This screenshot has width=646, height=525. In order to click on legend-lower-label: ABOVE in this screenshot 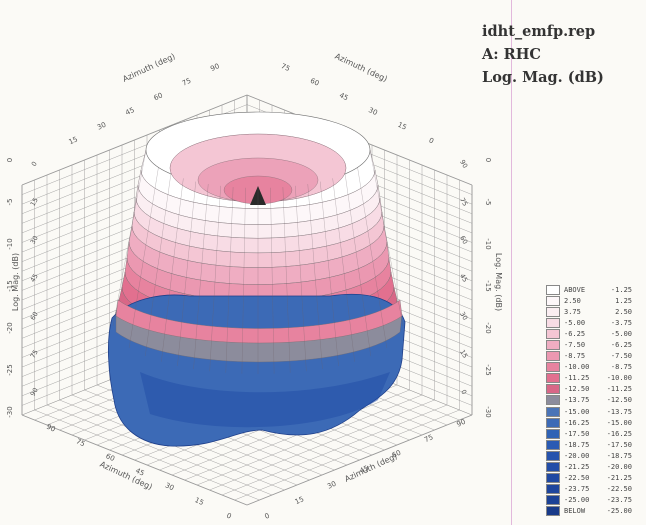, I will do `click(575, 289)`.